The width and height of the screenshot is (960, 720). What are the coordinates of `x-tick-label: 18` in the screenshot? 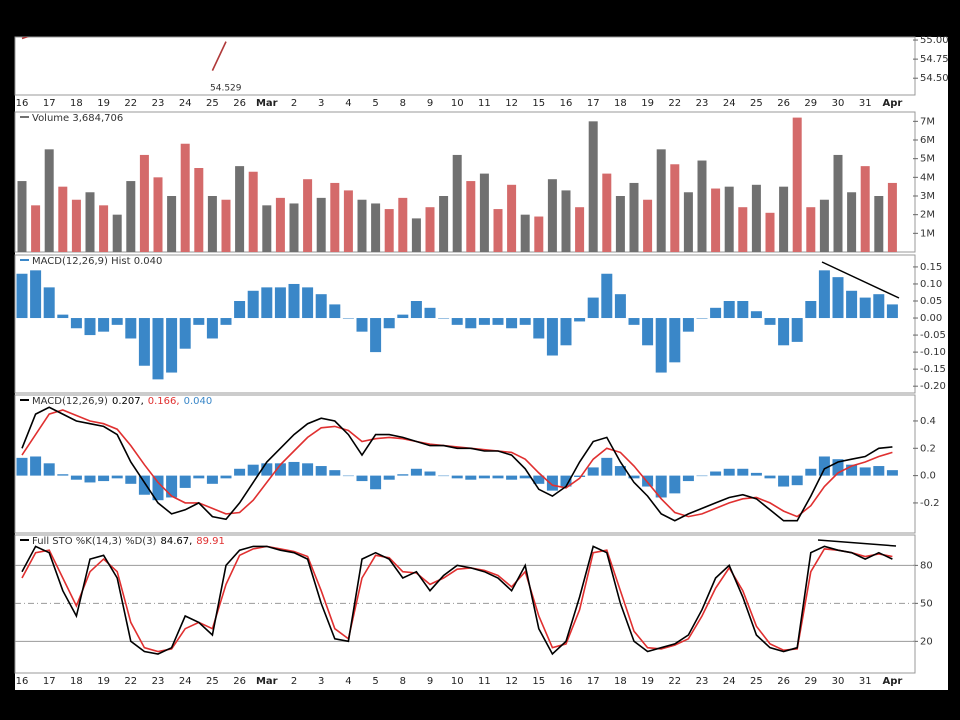 It's located at (620, 681).